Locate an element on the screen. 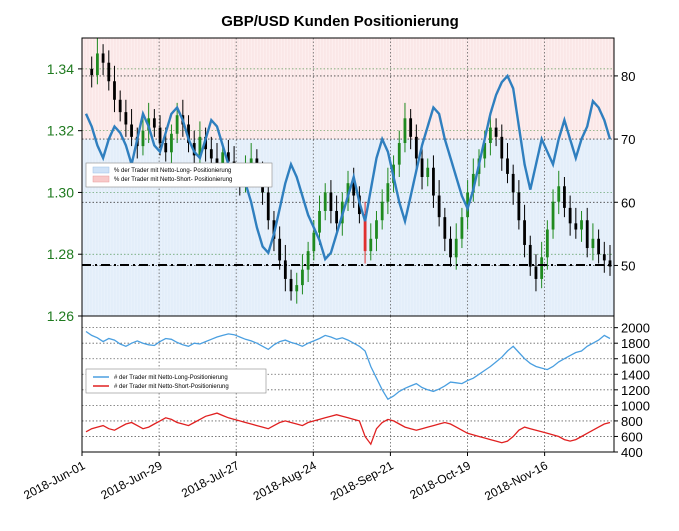 Image resolution: width=679 pixels, height=531 pixels. right-tick-label: 2000 is located at coordinates (635, 328).